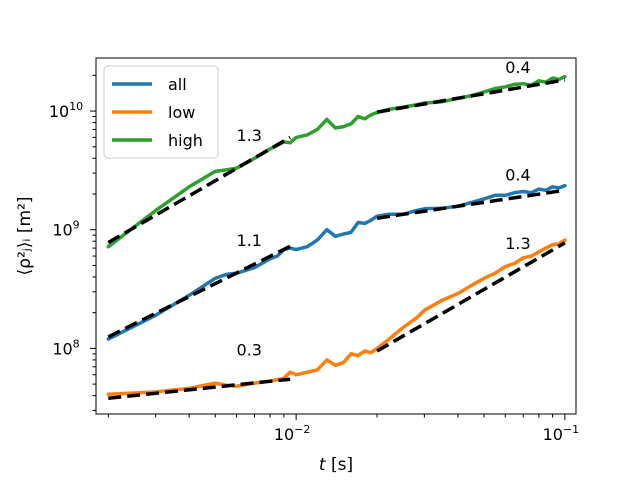  Describe the element at coordinates (65, 229) in the screenshot. I see `y-tick-label: 10⁹` at that location.